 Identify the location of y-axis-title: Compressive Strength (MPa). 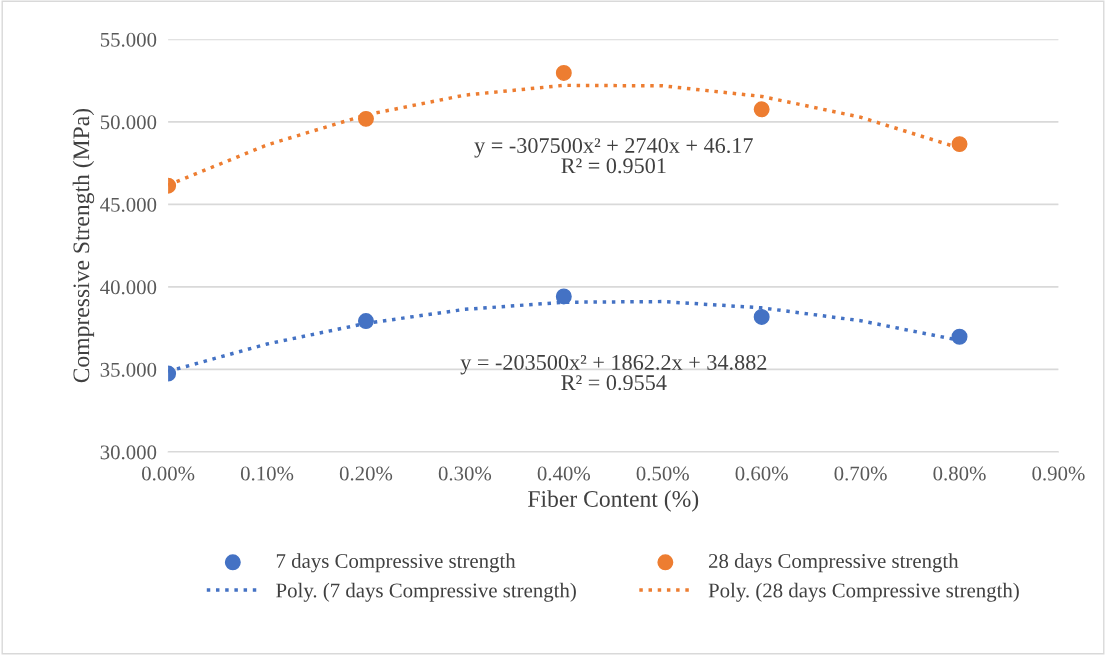
(83, 245).